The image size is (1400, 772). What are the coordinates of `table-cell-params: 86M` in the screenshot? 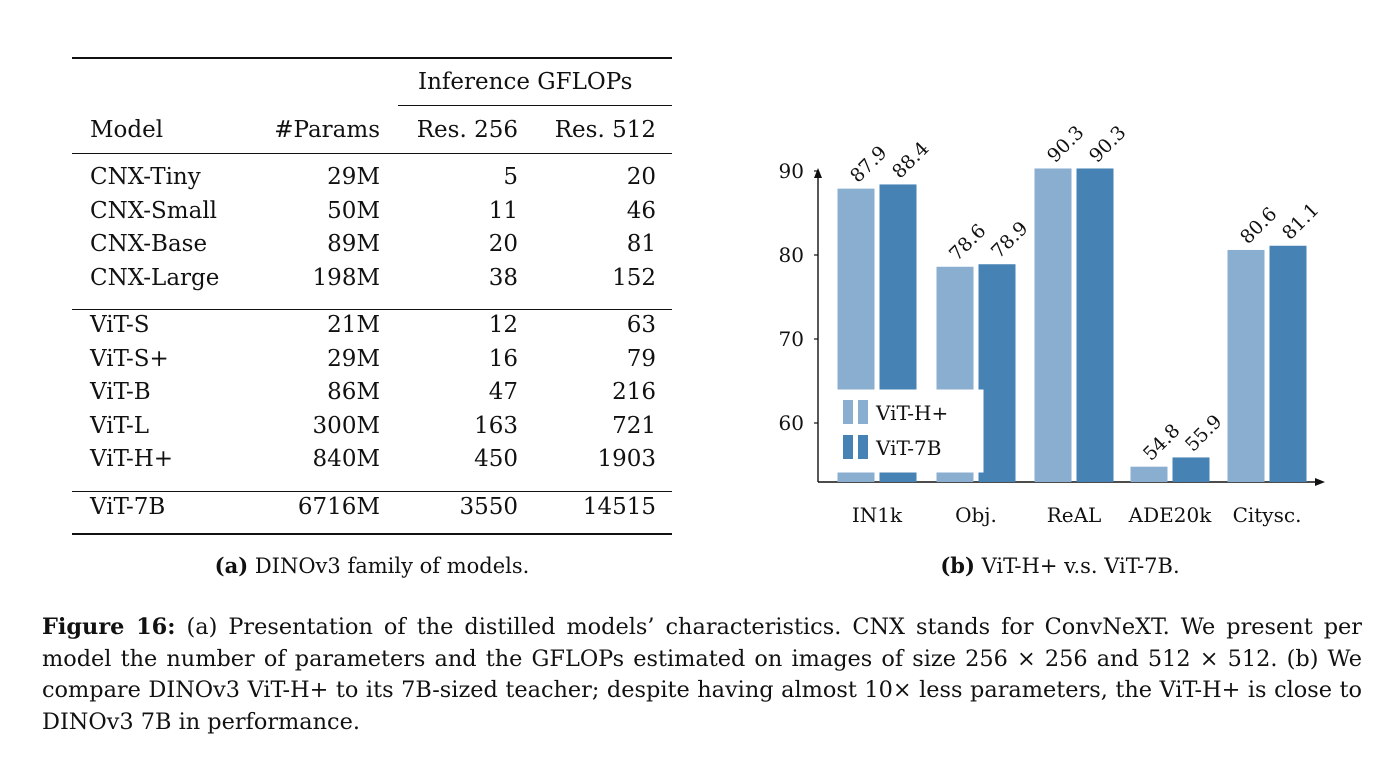 It's located at (353, 392).